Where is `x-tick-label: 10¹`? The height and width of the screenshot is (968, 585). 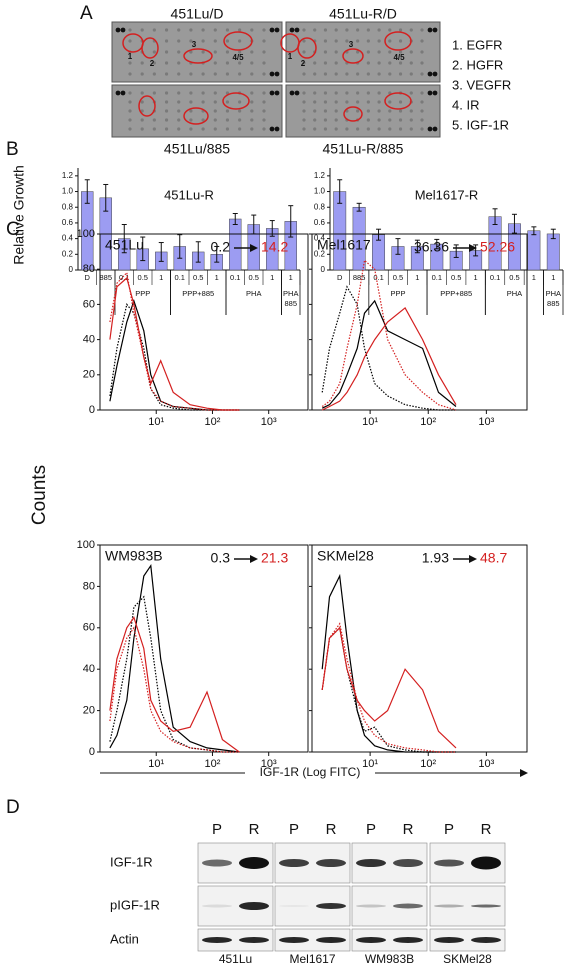 x-tick-label: 10¹ is located at coordinates (156, 764).